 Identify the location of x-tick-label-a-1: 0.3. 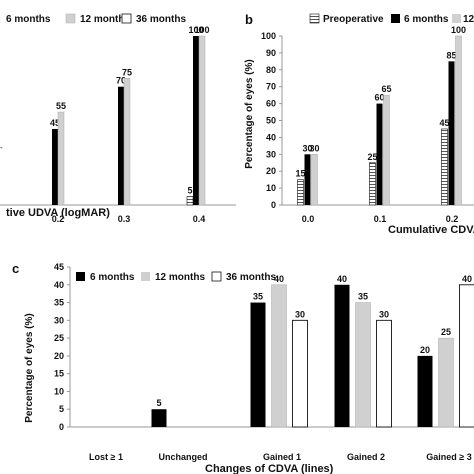
(124, 219).